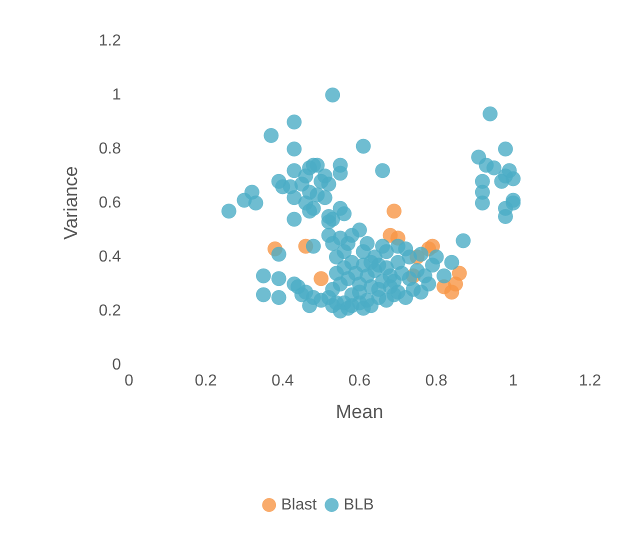 The height and width of the screenshot is (546, 636). I want to click on x-tick-label: 0.8, so click(436, 381).